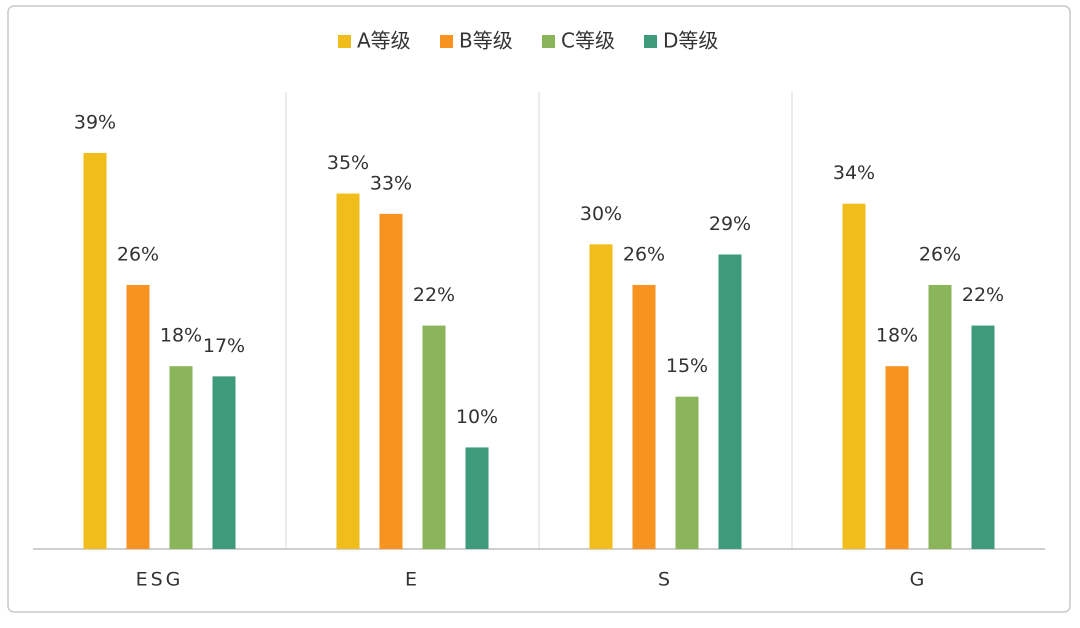  I want to click on value-label: 17%, so click(224, 346).